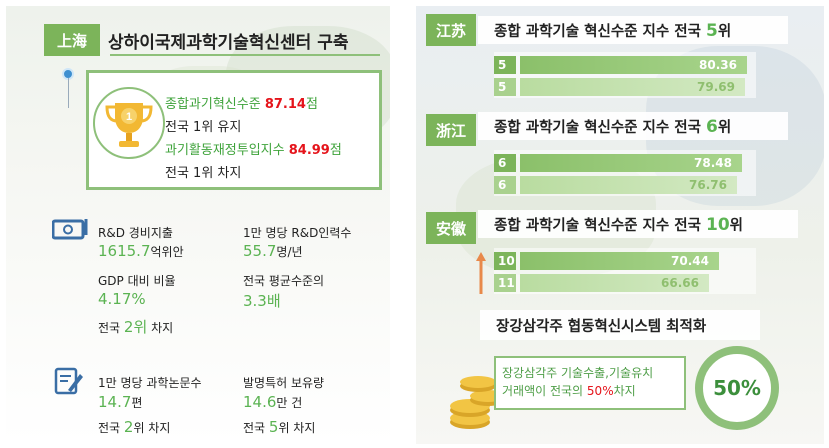  What do you see at coordinates (505, 261) in the screenshot?
I see `bar-rank-label: 10` at bounding box center [505, 261].